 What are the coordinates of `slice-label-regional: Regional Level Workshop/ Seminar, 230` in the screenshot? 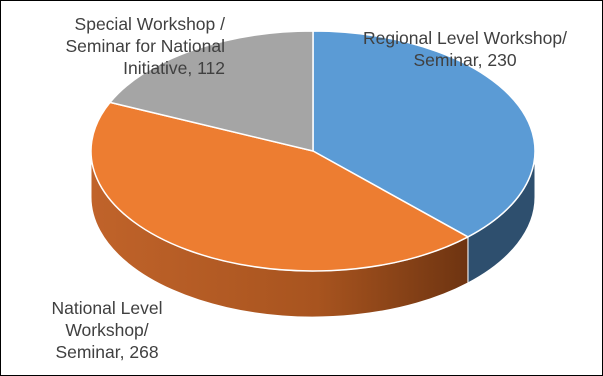 It's located at (465, 49).